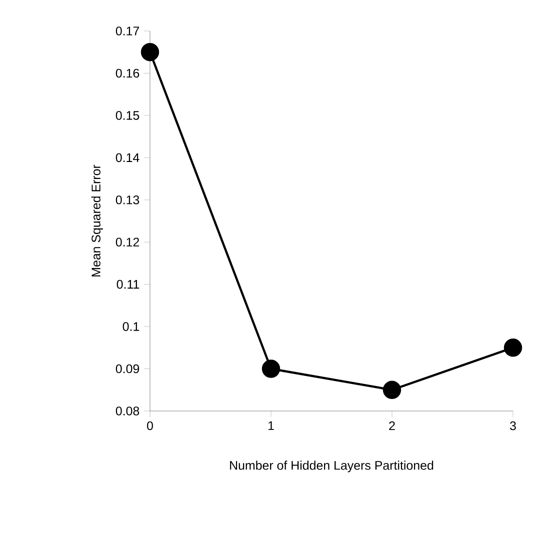 The height and width of the screenshot is (546, 542). What do you see at coordinates (271, 425) in the screenshot?
I see `x-tick-label: 1` at bounding box center [271, 425].